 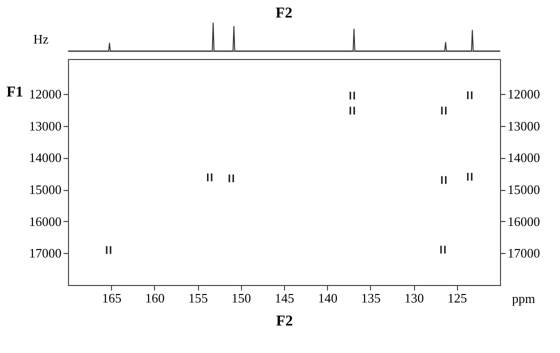 What do you see at coordinates (284, 322) in the screenshot?
I see `x-axis-title: F2` at bounding box center [284, 322].